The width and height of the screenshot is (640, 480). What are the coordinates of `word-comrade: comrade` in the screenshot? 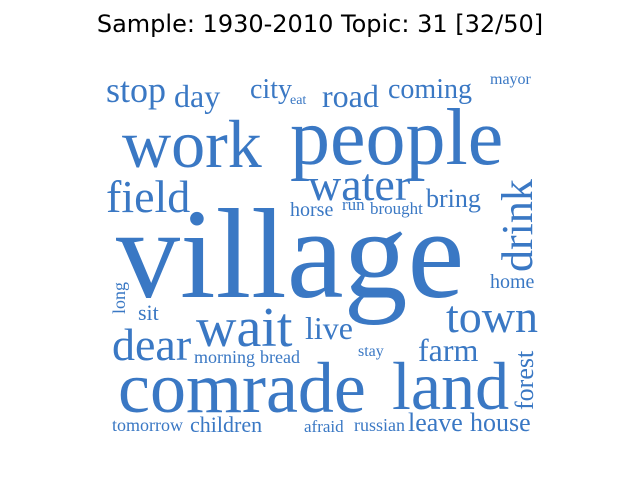 It's located at (242, 388).